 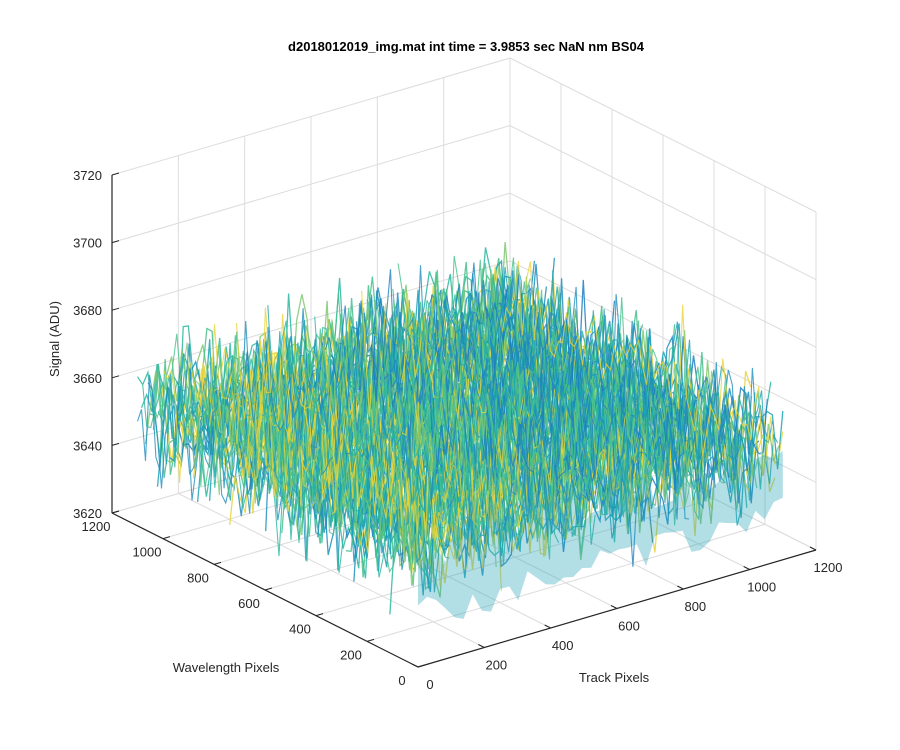 What do you see at coordinates (87, 513) in the screenshot?
I see `z-tick-label: 3620` at bounding box center [87, 513].